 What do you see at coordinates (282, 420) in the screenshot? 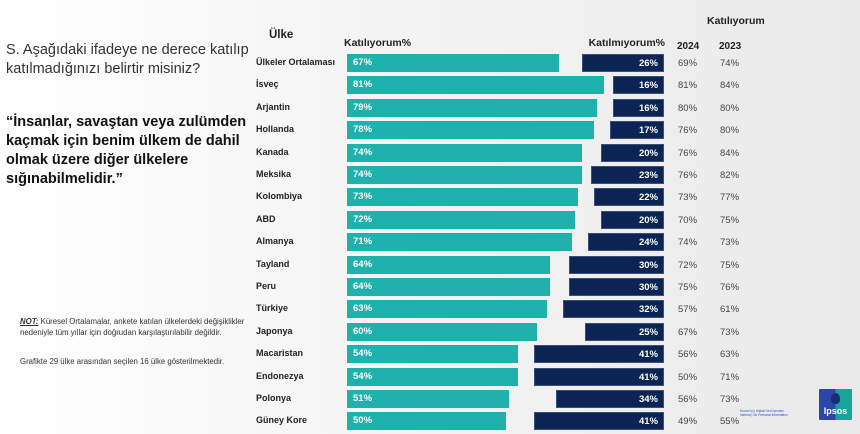
I see `country-label: Güney Kore` at bounding box center [282, 420].